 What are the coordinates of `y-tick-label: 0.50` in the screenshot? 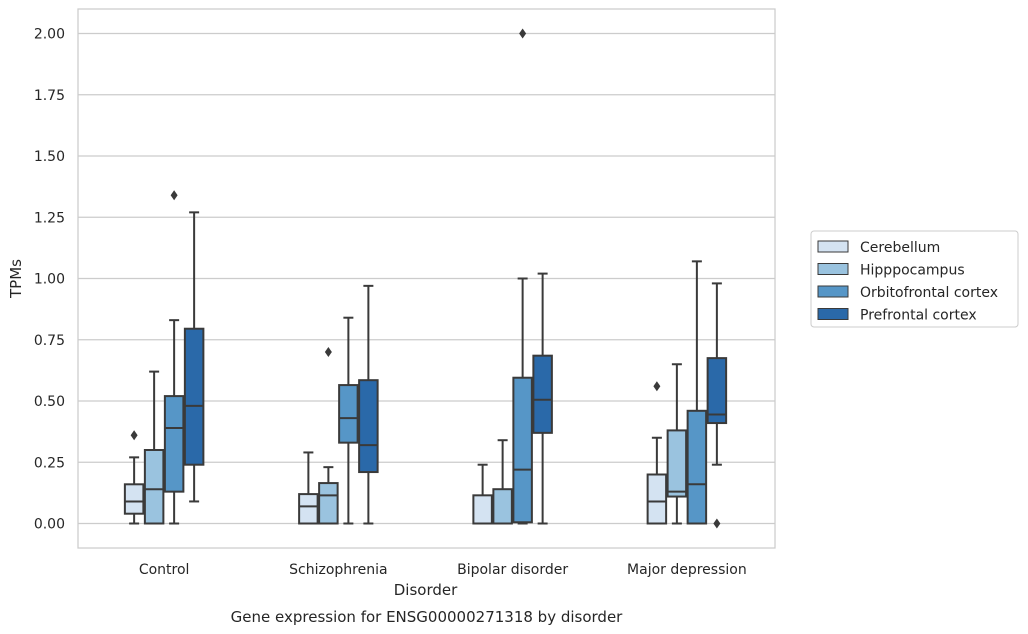 It's located at (49, 402).